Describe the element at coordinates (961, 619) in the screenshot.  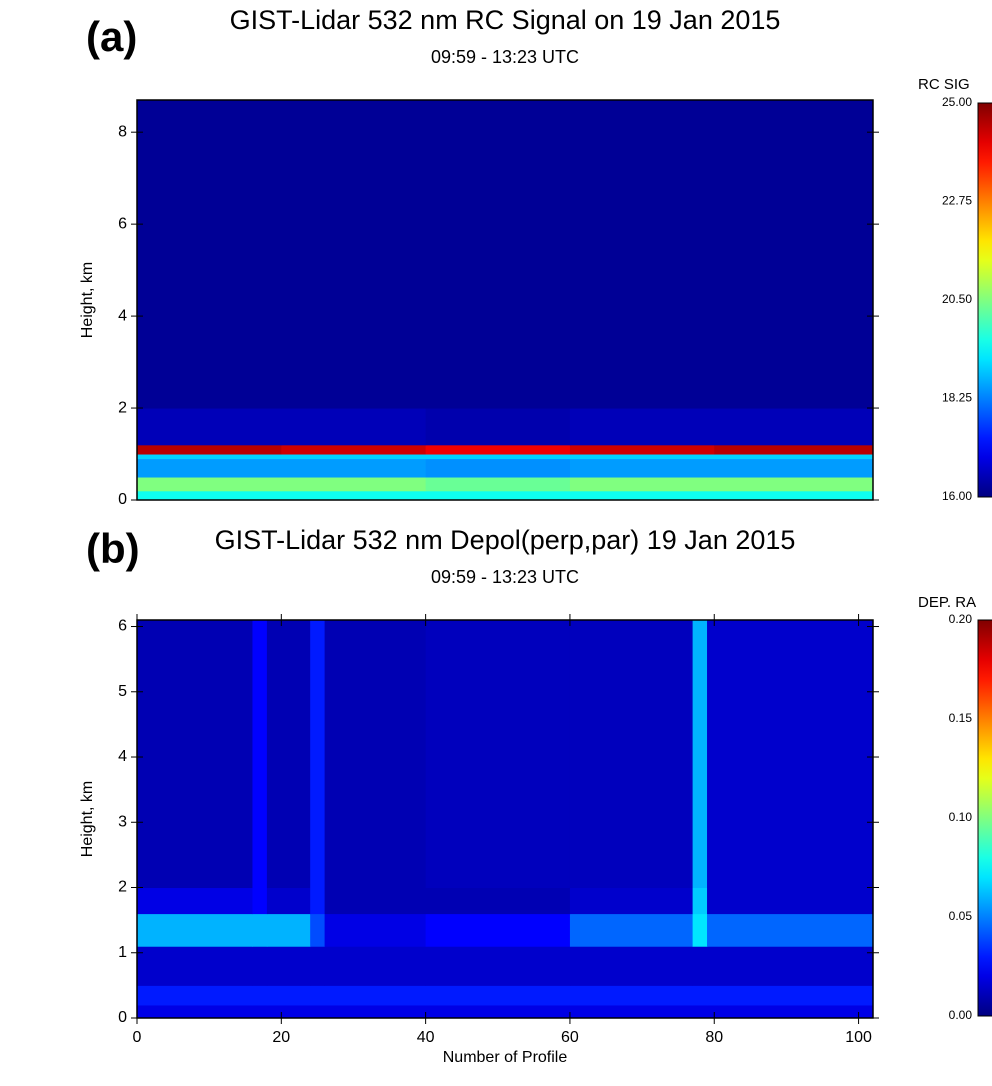
I see `colorbar-tick-label: 0.20` at that location.